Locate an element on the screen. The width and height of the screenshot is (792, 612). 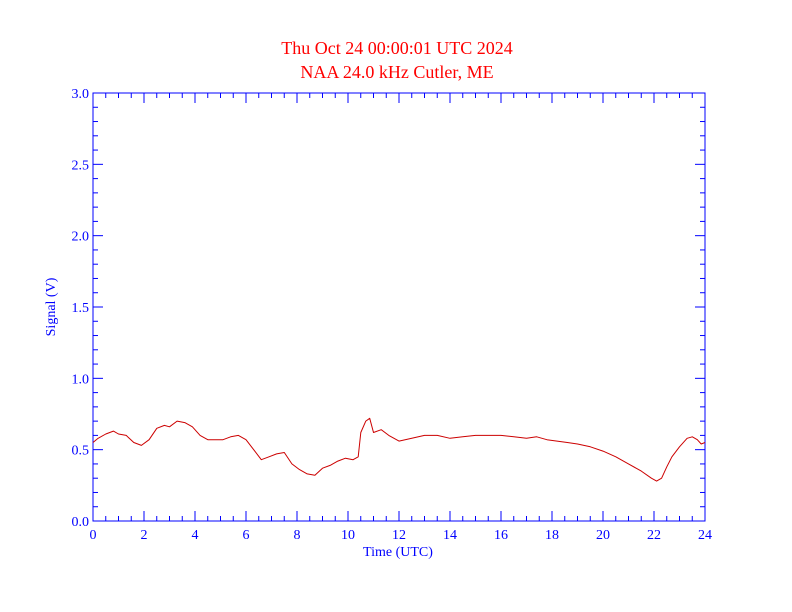
x-tick-label: 0 is located at coordinates (93, 535).